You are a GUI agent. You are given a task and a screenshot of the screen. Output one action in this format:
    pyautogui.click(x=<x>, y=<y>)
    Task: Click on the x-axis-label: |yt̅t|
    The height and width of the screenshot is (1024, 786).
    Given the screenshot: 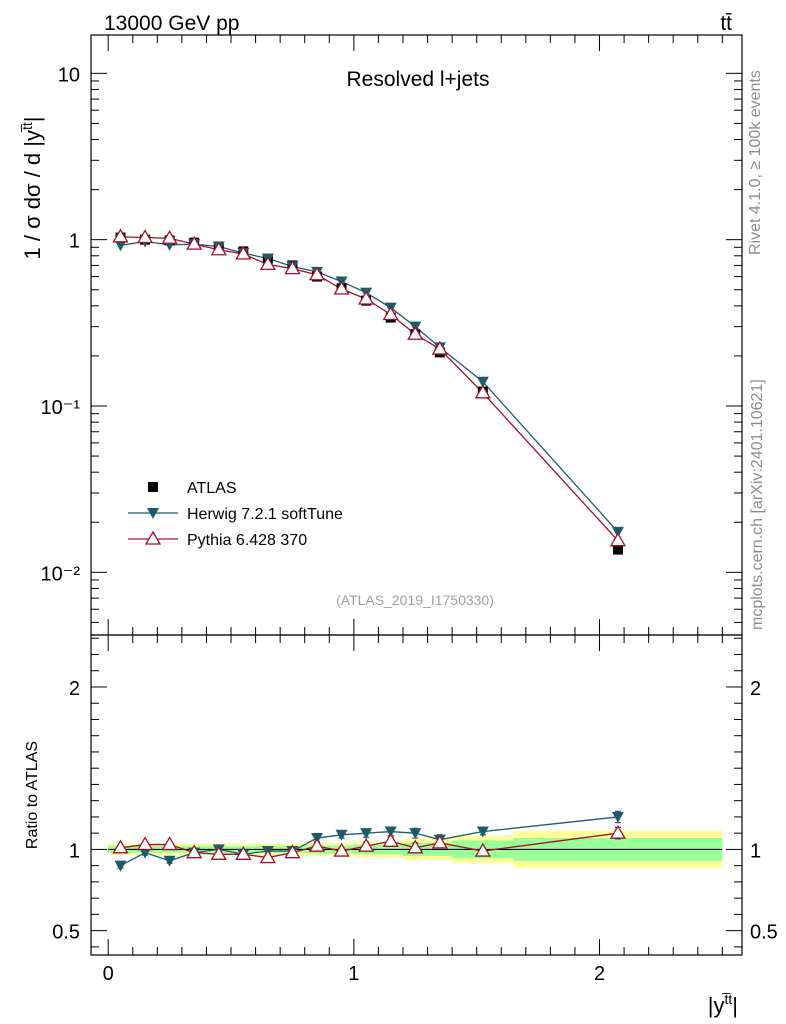 What is the action you would take?
    pyautogui.click(x=723, y=1004)
    